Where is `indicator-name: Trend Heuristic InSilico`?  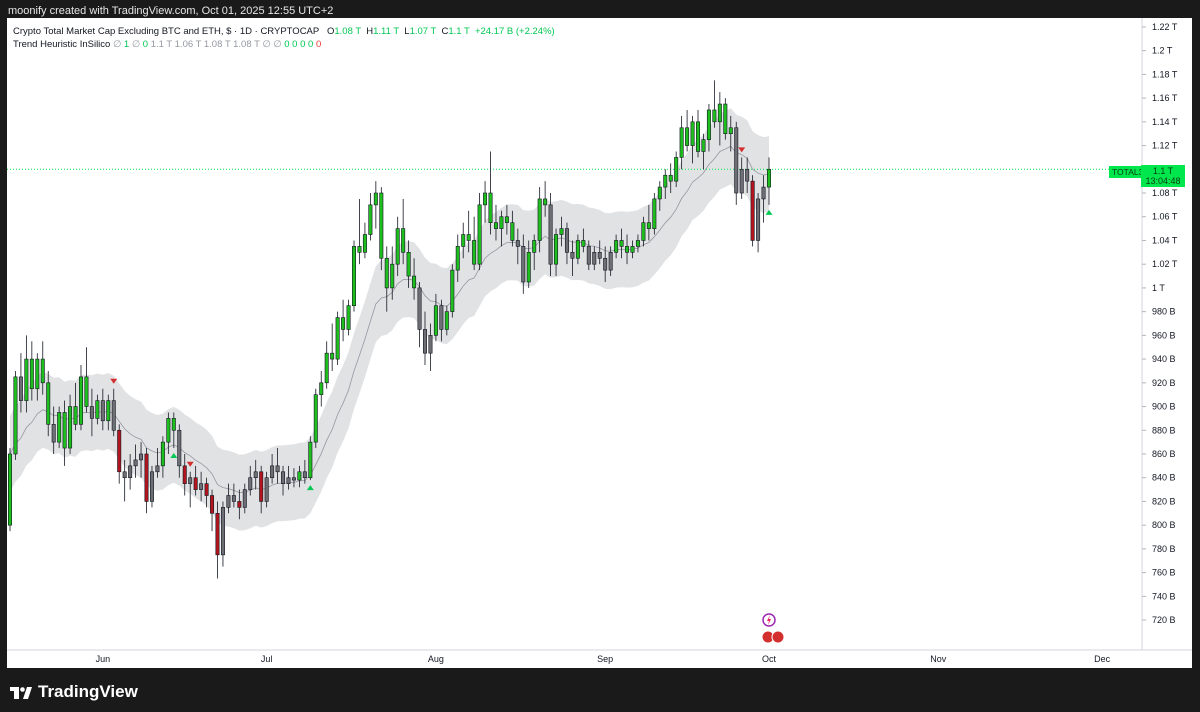 indicator-name: Trend Heuristic InSilico is located at coordinates (62, 44).